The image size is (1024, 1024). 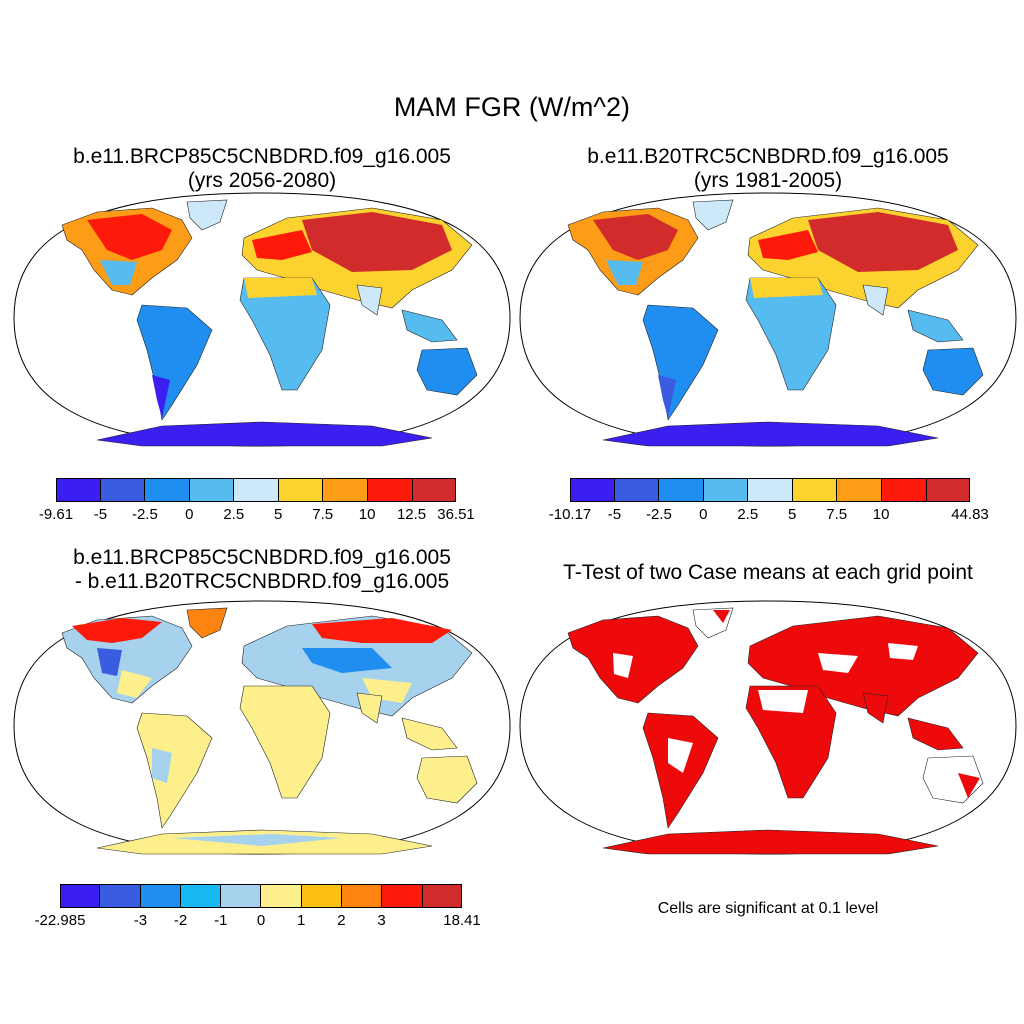 I want to click on panel3-title-line2: - b.e11.B20TRC5CNBDRD.f09_g16.005, so click(x=262, y=581).